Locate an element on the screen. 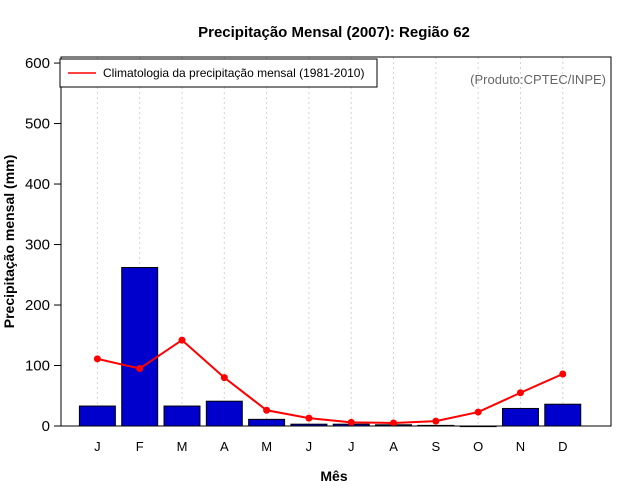 The image size is (640, 500). x-axis-label: Mês is located at coordinates (333, 476).